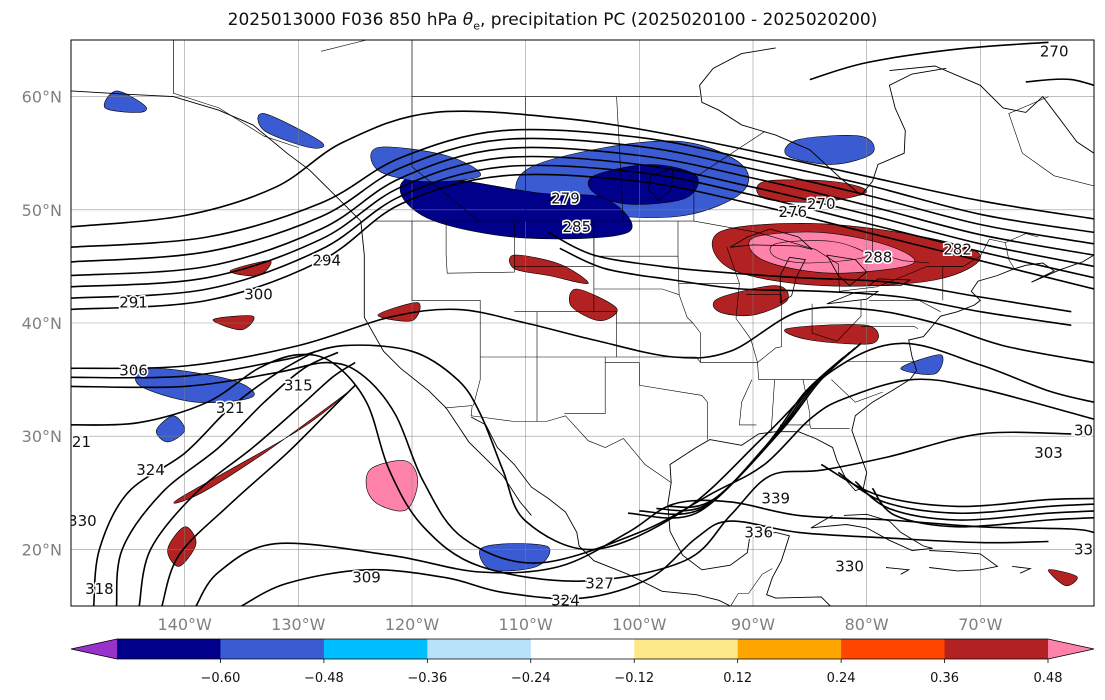 The image size is (1105, 700). I want to click on title-prefix: 2025013000 F036 850 hPa, so click(345, 20).